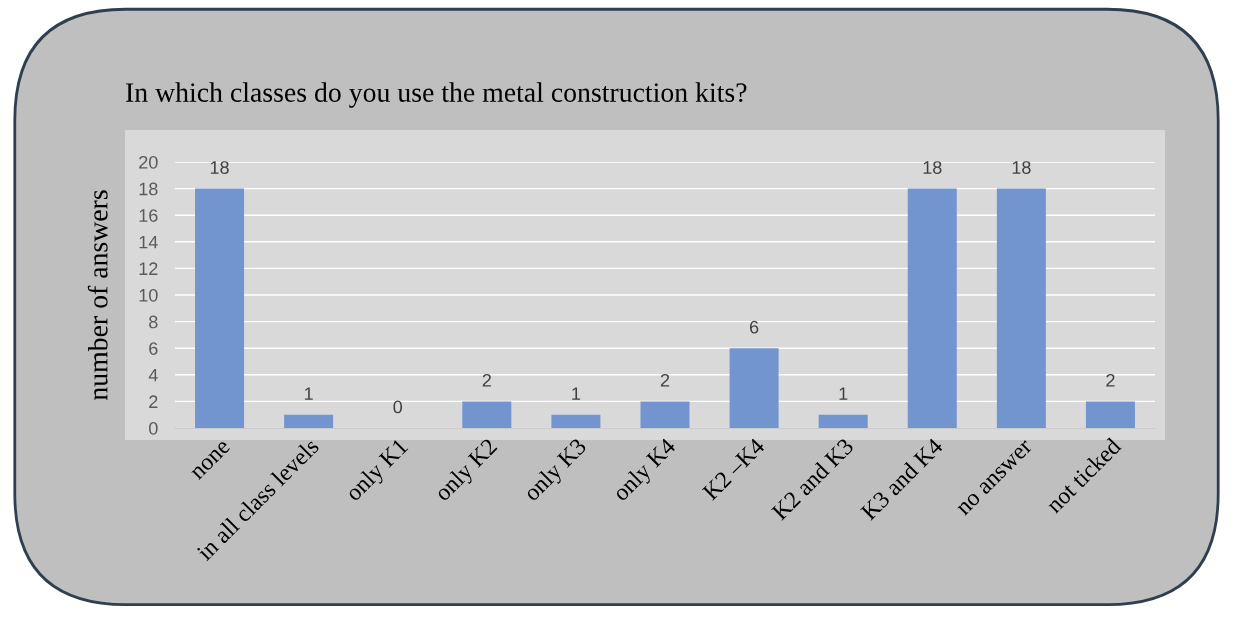 The image size is (1233, 617). Describe the element at coordinates (398, 407) in the screenshot. I see `data-label: 0` at that location.